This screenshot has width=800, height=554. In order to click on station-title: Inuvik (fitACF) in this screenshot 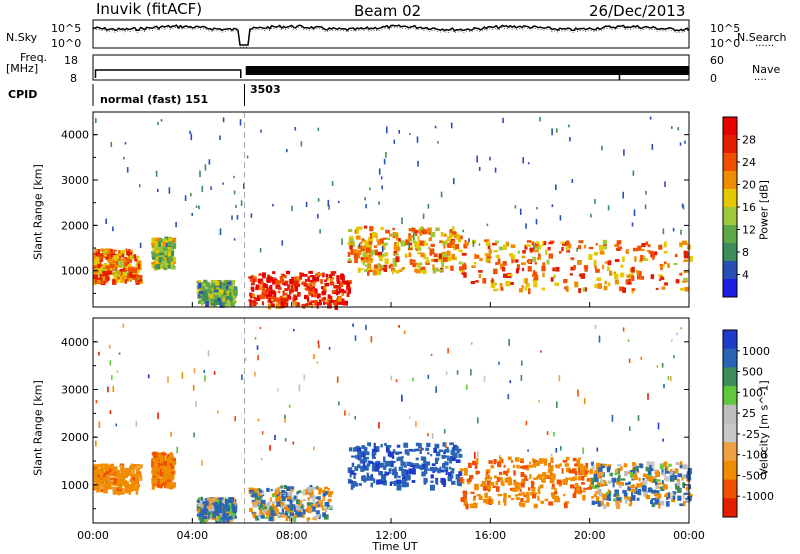, I will do `click(149, 9)`.